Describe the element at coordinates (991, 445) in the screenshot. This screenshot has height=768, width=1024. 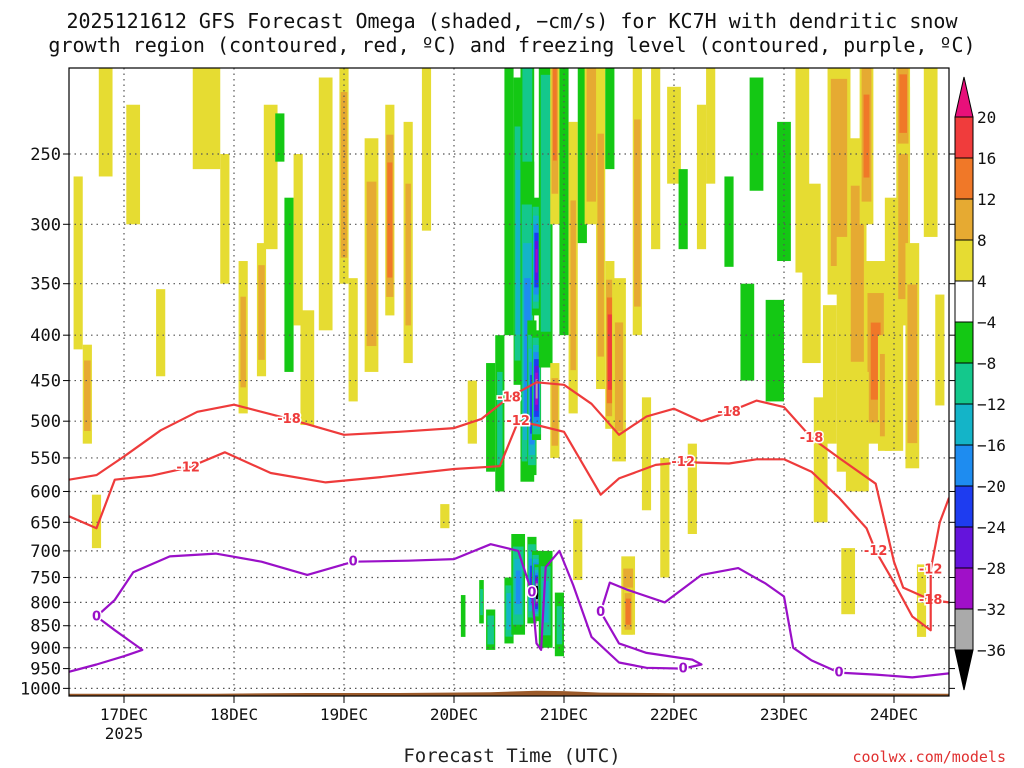
I see `colorbar-label: −16` at that location.